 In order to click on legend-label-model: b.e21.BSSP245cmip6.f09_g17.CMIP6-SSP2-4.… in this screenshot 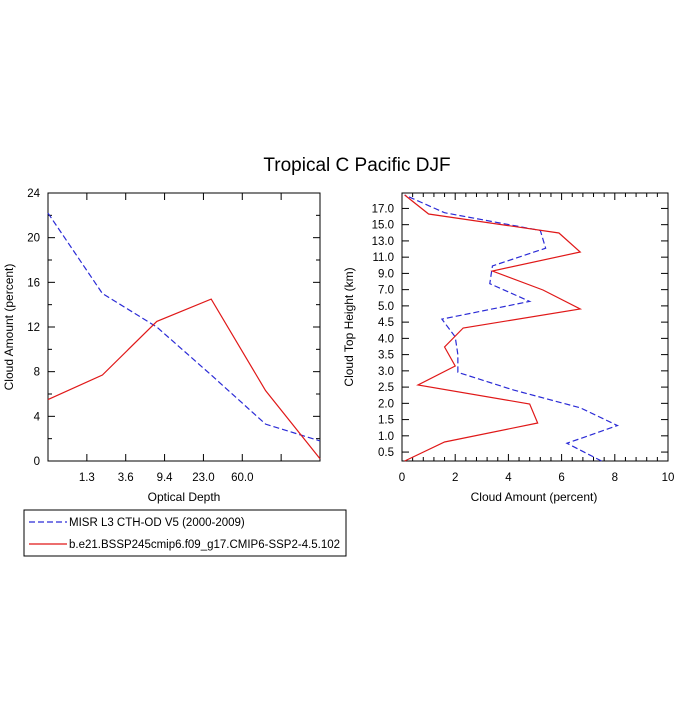, I will do `click(204, 545)`.